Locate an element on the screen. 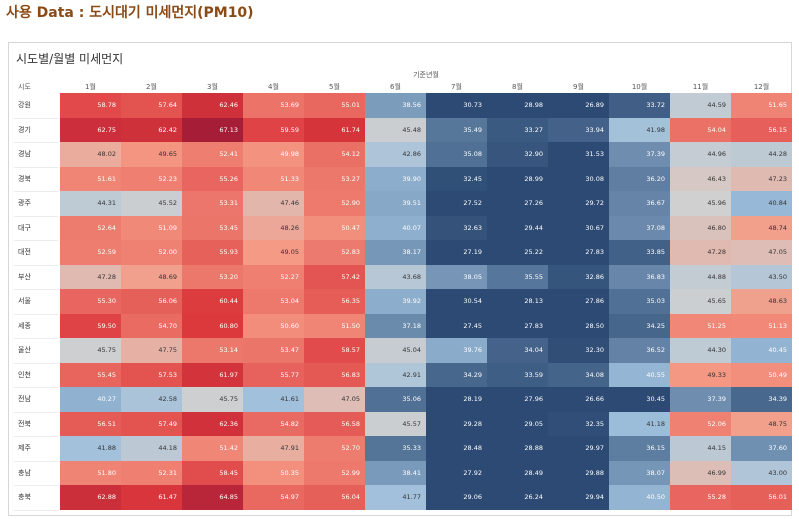 Image resolution: width=799 pixels, height=519 pixels. heatmap-cell: 56.01 is located at coordinates (761, 497).